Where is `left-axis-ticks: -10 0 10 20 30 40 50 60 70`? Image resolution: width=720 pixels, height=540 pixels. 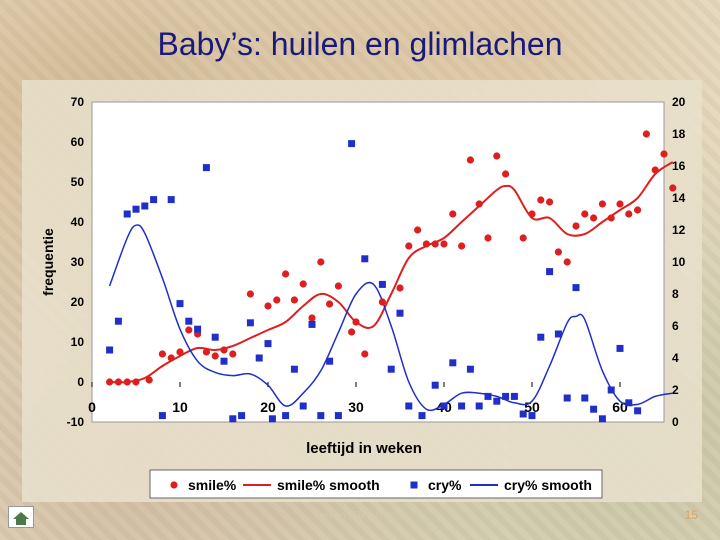
left-axis-ticks: -10 0 10 20 30 40 50 60 70 is located at coordinates (76, 262).